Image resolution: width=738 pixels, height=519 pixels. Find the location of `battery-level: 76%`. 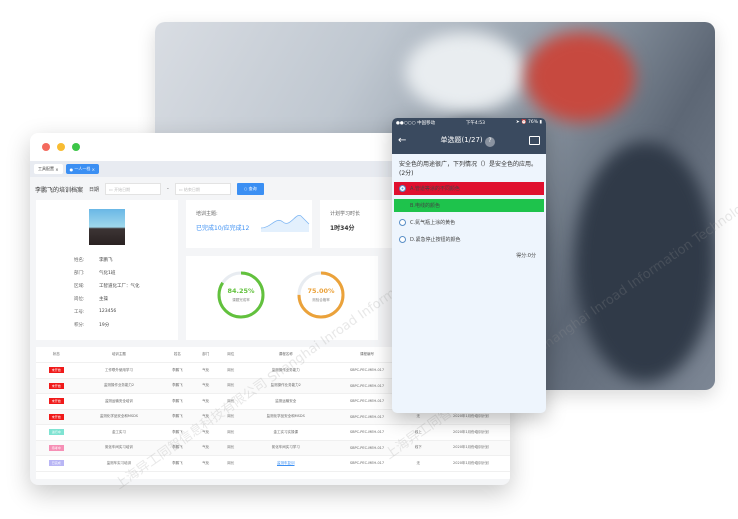

battery-level: 76% is located at coordinates (533, 122).